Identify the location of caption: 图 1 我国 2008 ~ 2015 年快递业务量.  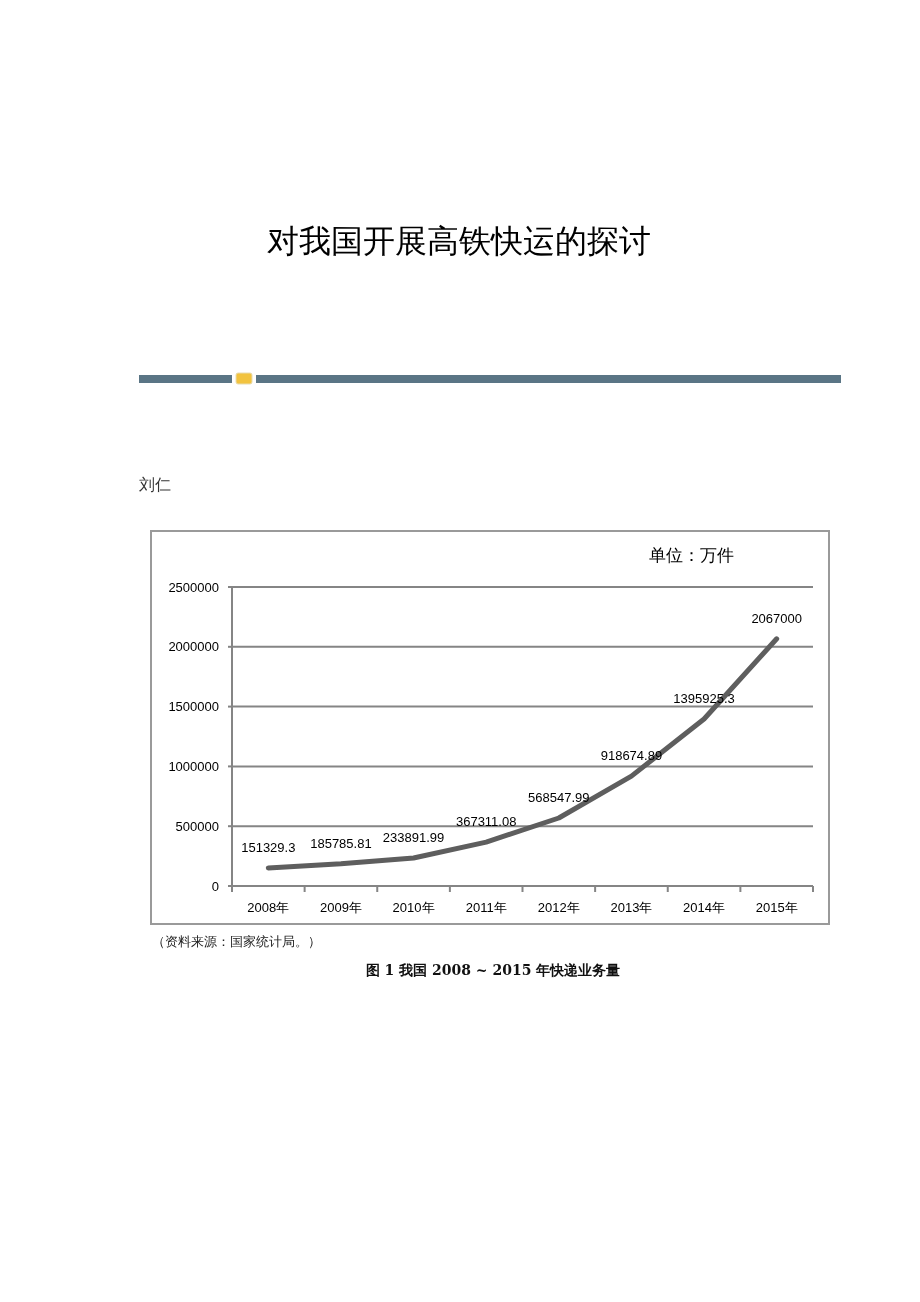
(493, 970).